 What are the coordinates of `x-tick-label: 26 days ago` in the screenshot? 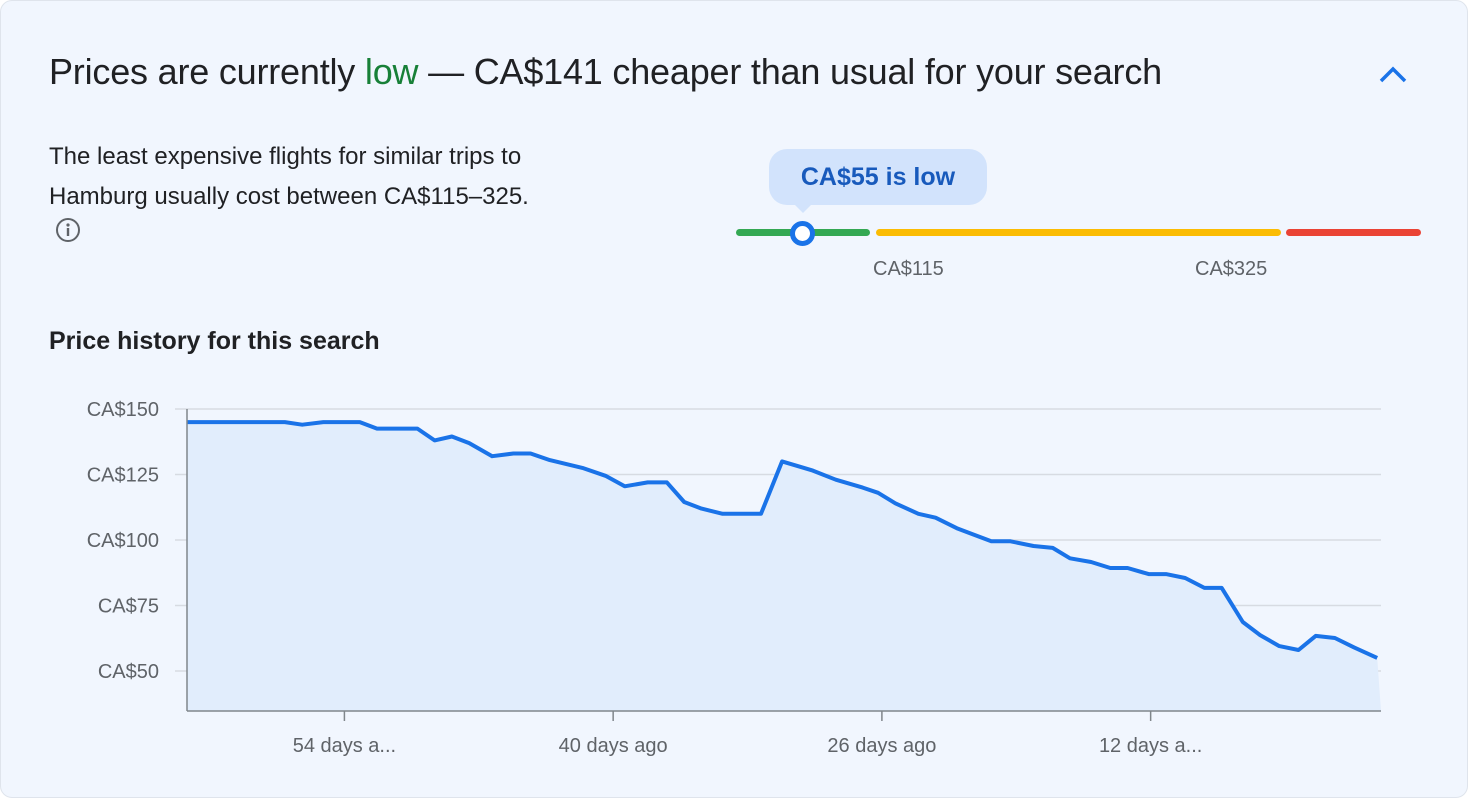 It's located at (881, 746).